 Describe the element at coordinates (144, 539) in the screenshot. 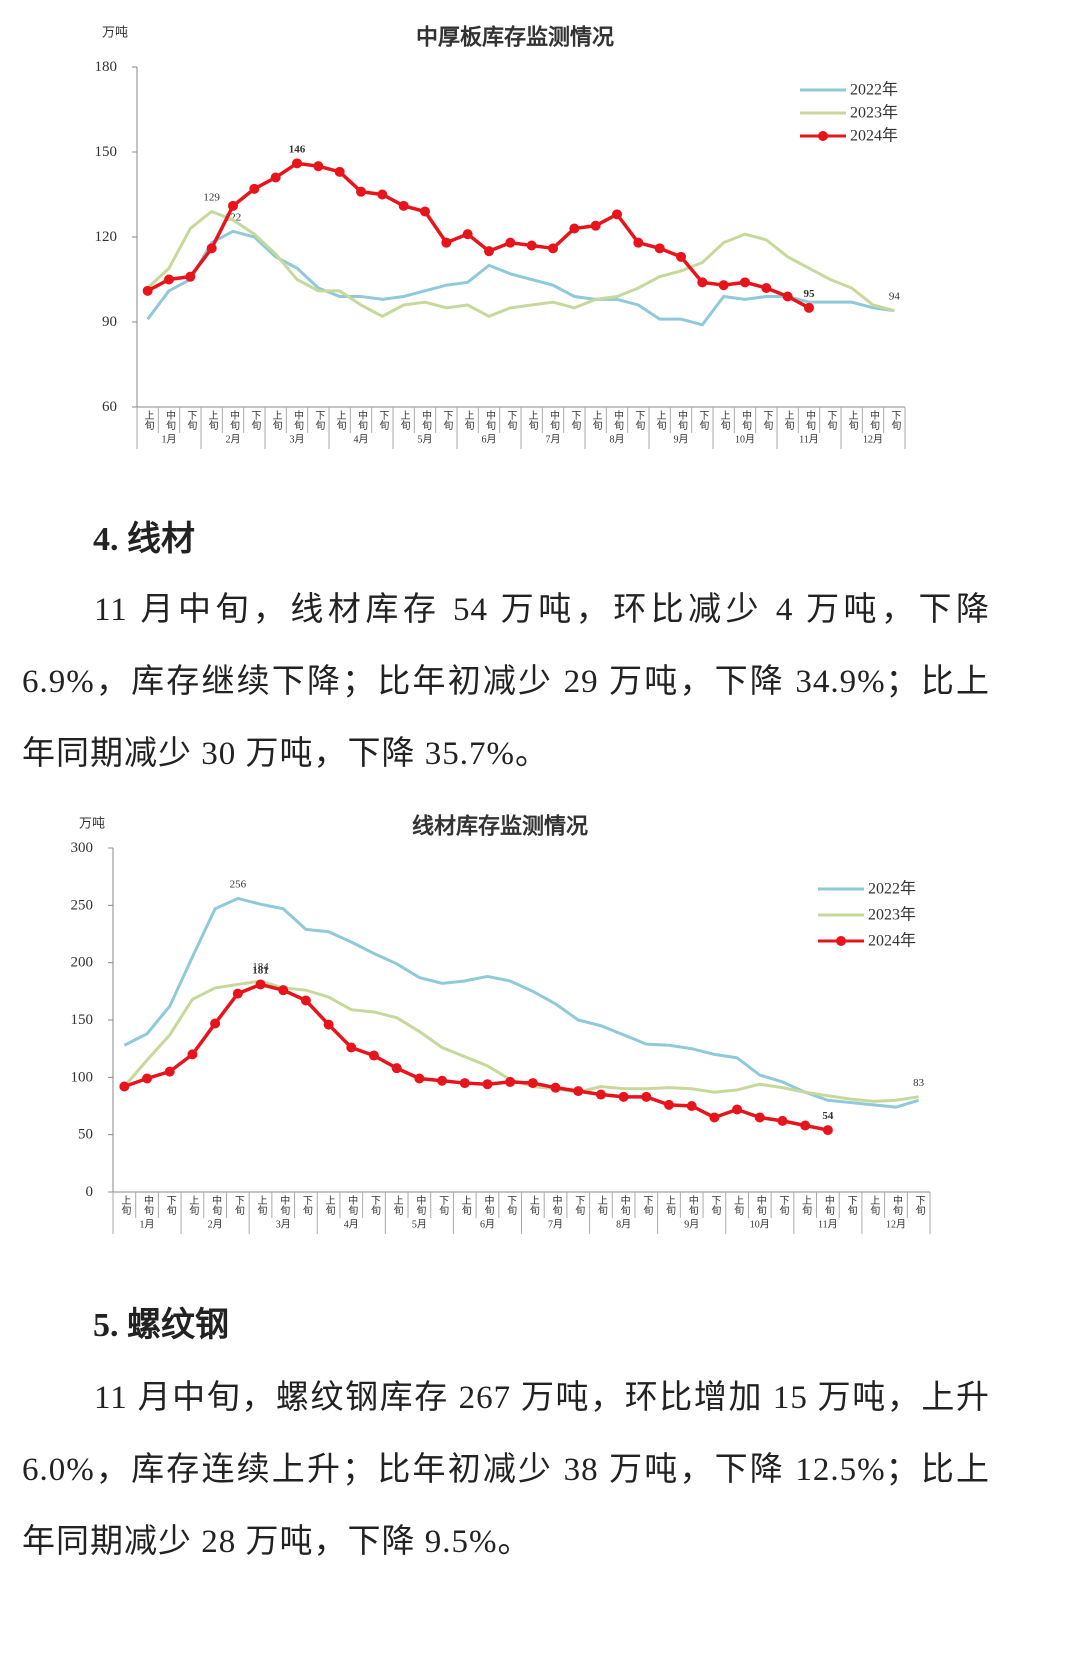

I see `section-heading: 4. 线材` at that location.